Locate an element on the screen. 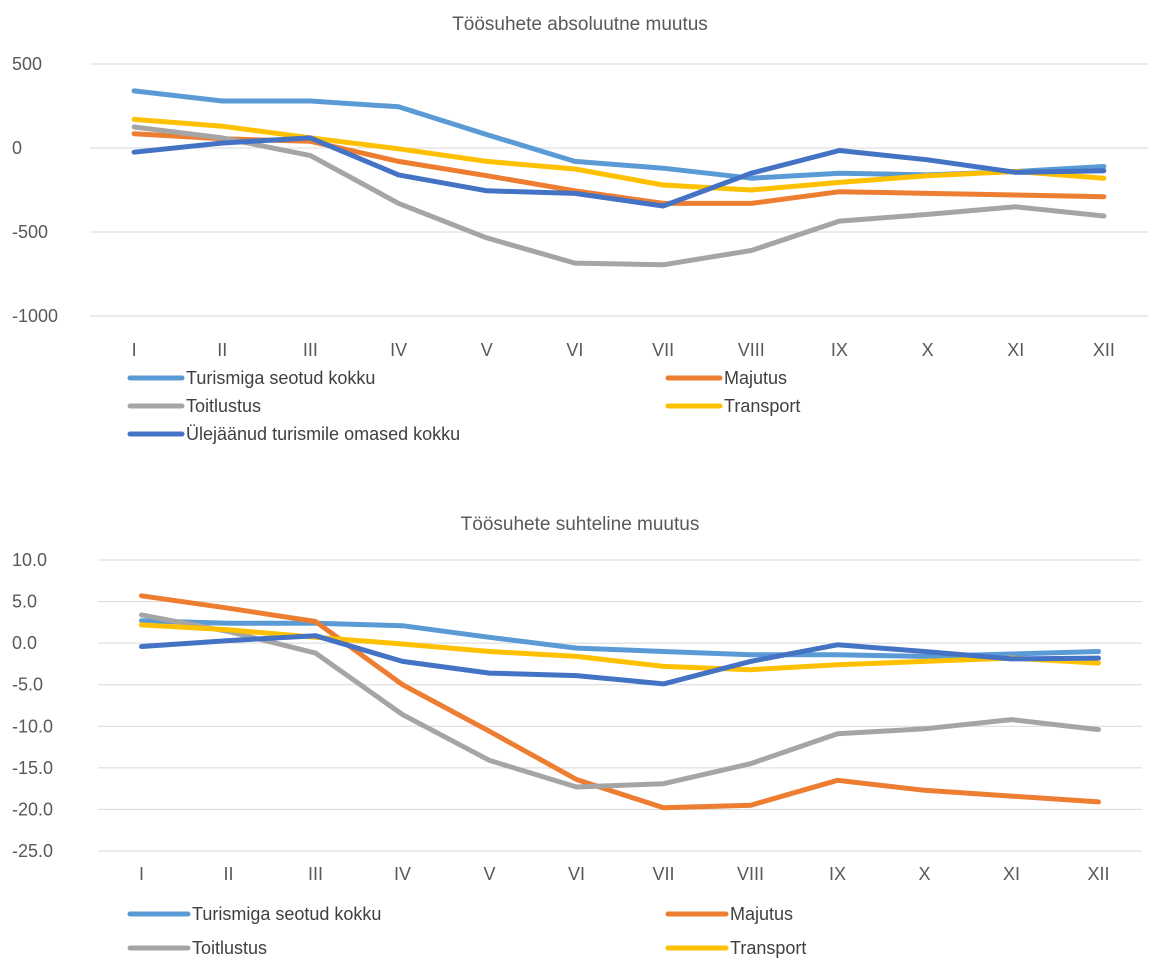  y-tick-label: -500 is located at coordinates (30, 232).